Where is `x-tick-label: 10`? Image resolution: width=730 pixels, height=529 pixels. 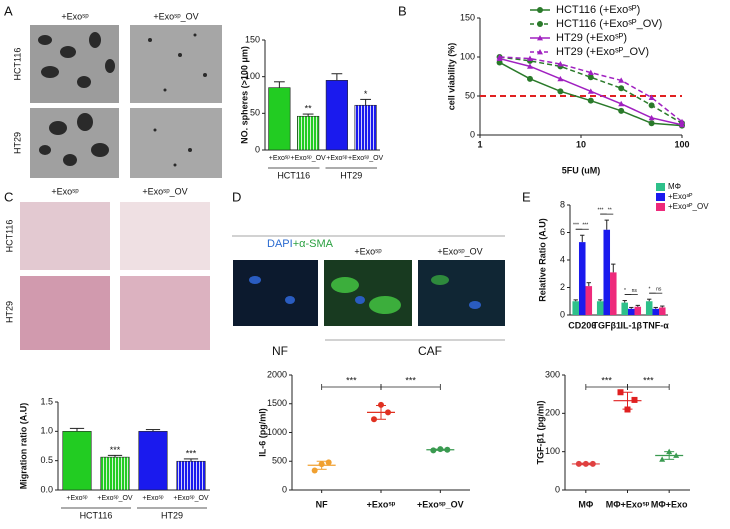 x-tick-label: 10 is located at coordinates (581, 144).